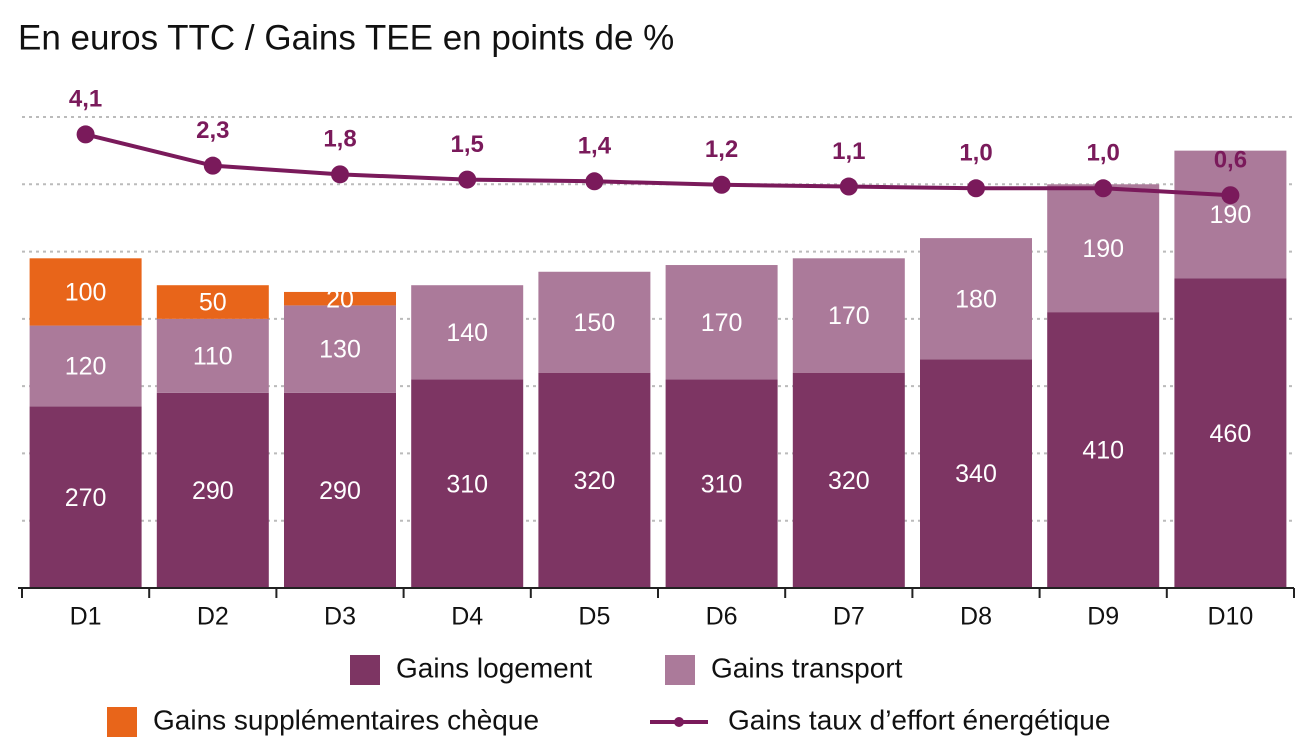 Image resolution: width=1296 pixels, height=740 pixels. Describe the element at coordinates (340, 617) in the screenshot. I see `x-tick-label: D3` at that location.